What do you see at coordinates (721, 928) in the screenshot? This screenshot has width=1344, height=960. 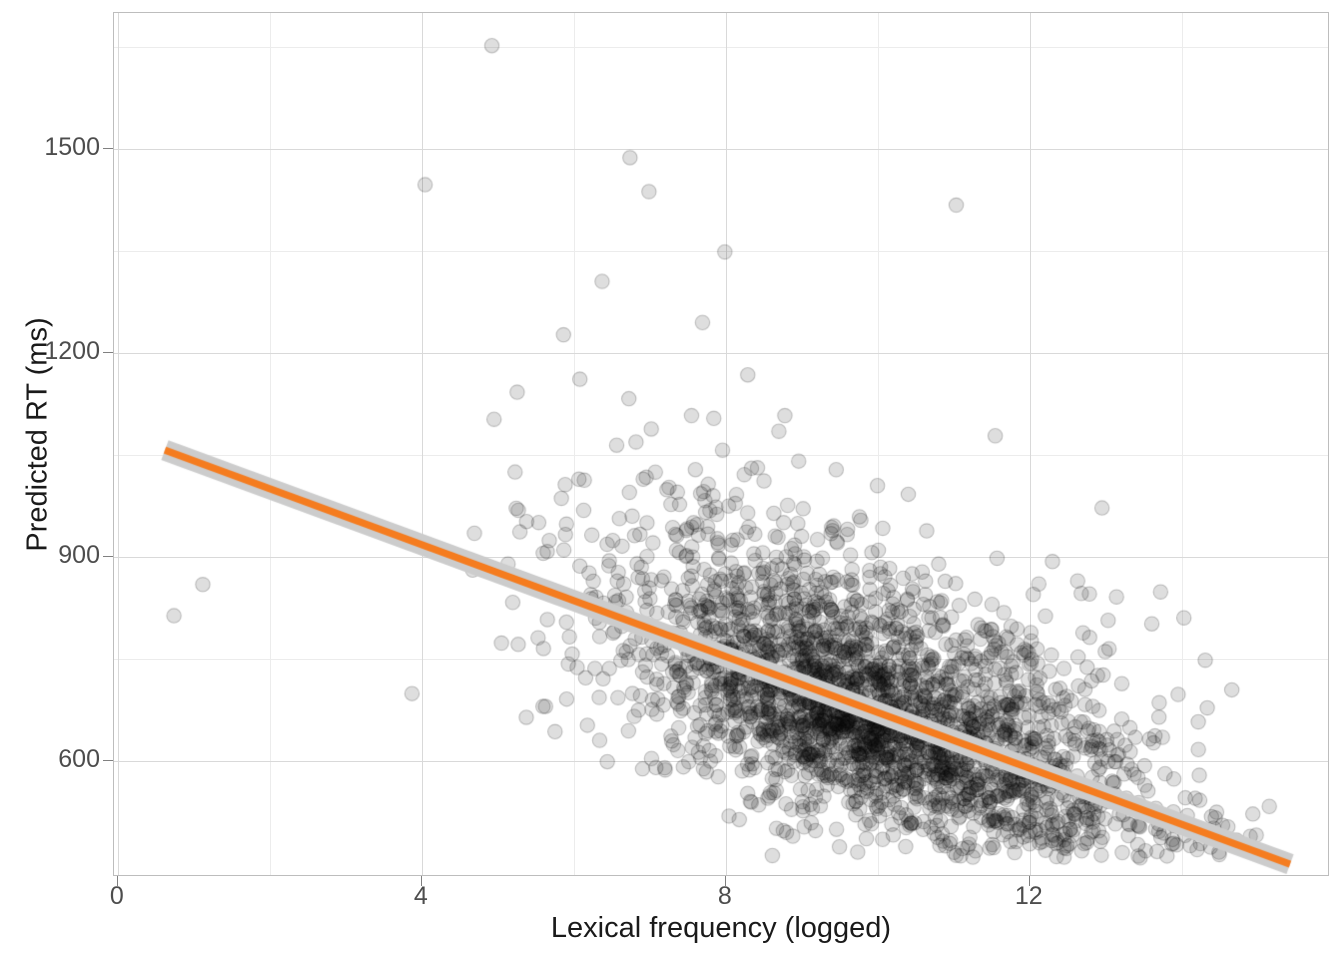 I see `x-axis-title: Lexical frequency (logged)` at bounding box center [721, 928].